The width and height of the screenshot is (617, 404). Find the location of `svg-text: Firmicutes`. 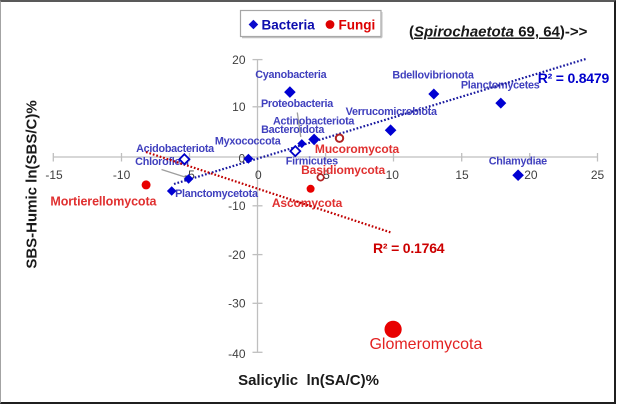

svg-text: Firmicutes is located at coordinates (312, 162).